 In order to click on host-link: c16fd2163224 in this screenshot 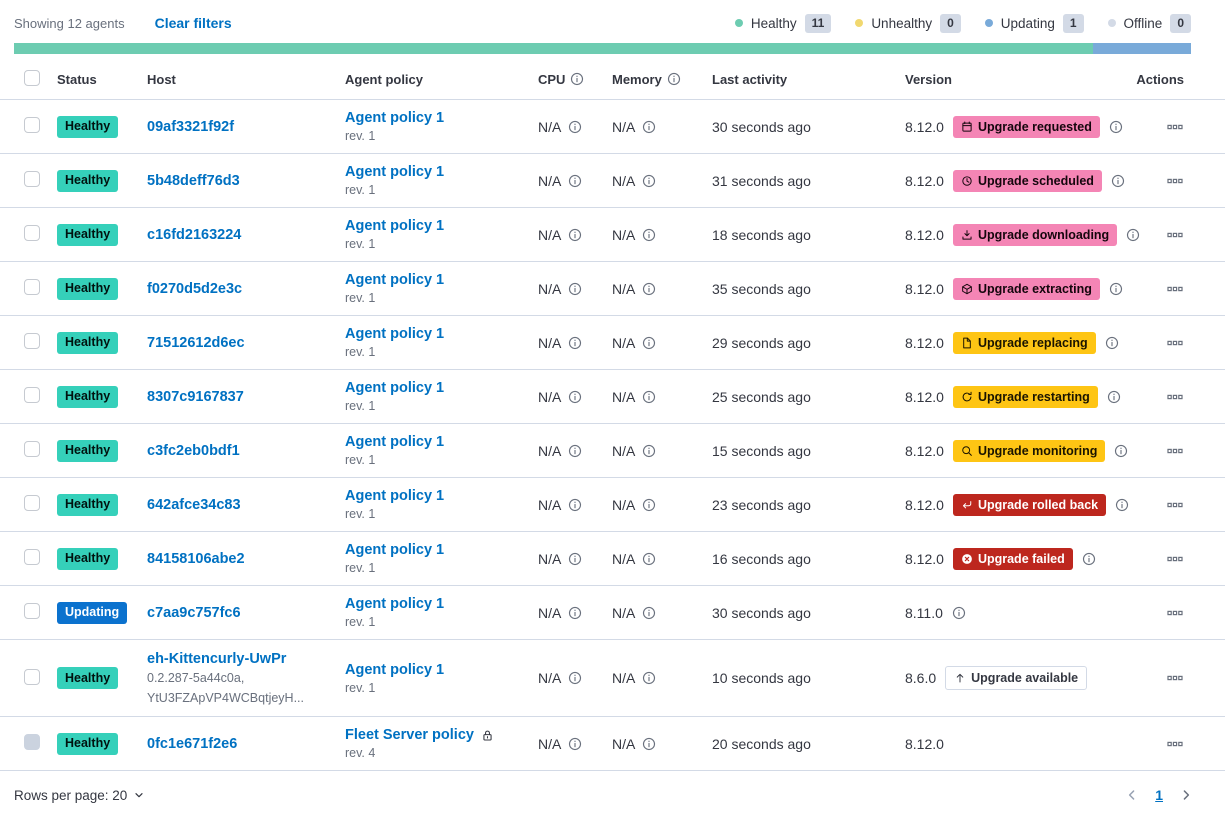, I will do `click(194, 235)`.